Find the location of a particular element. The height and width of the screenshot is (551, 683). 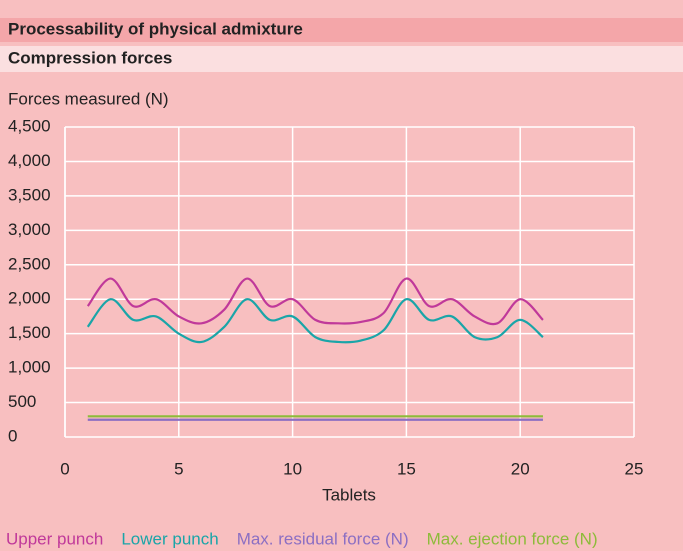

title-bar is located at coordinates (341, 30).